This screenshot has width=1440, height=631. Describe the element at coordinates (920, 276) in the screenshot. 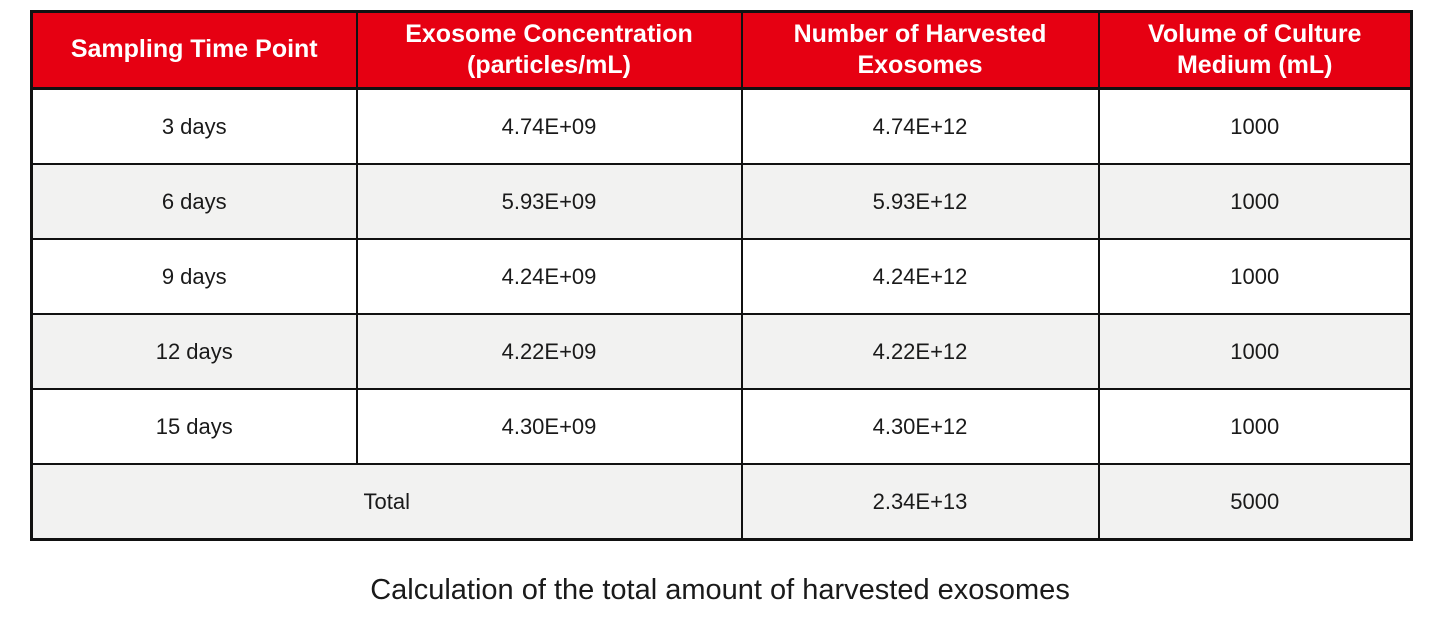

I see `cell-harvested: 4.24E+12` at that location.